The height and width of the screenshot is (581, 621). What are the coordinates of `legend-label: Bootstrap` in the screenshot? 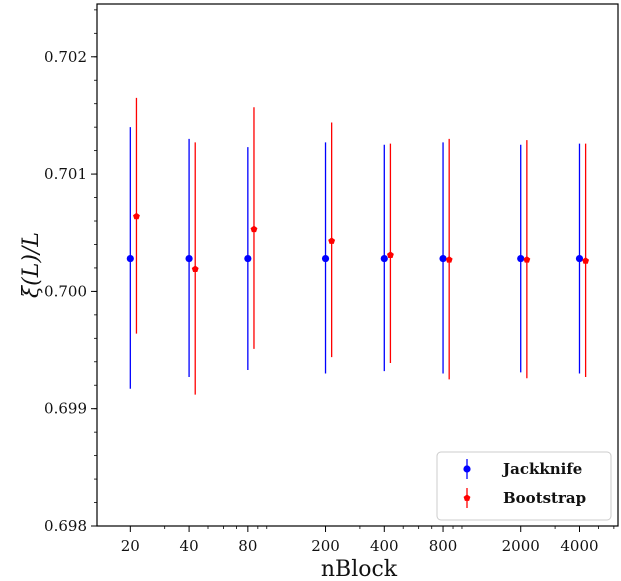 It's located at (544, 498).